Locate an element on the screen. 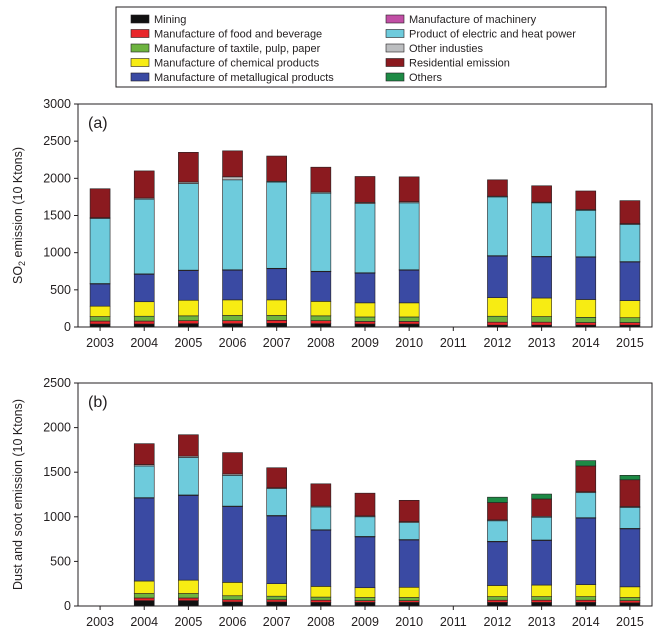 The width and height of the screenshot is (663, 632). legend-label: Mining is located at coordinates (170, 20).